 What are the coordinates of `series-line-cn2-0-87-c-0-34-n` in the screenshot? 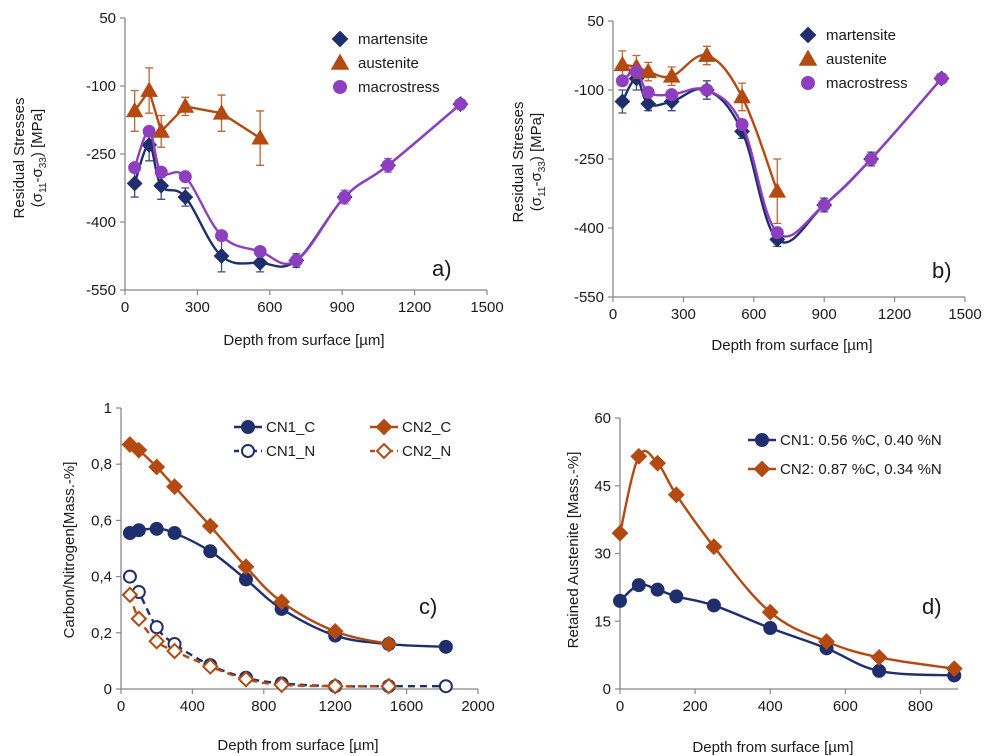 It's located at (786, 559).